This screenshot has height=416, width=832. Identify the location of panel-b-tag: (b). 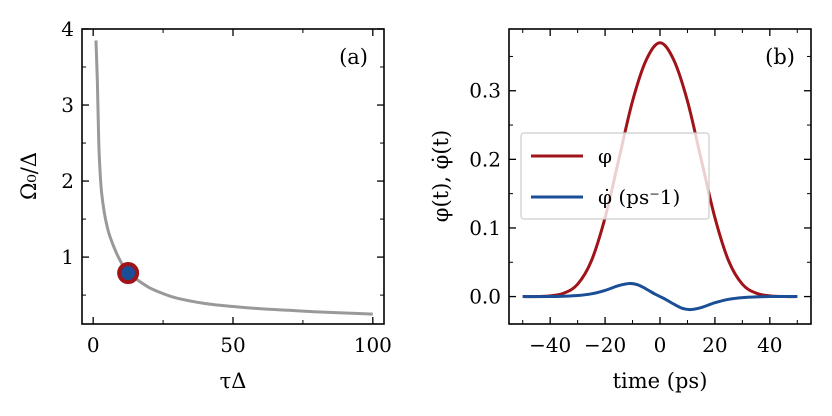
(780, 57).